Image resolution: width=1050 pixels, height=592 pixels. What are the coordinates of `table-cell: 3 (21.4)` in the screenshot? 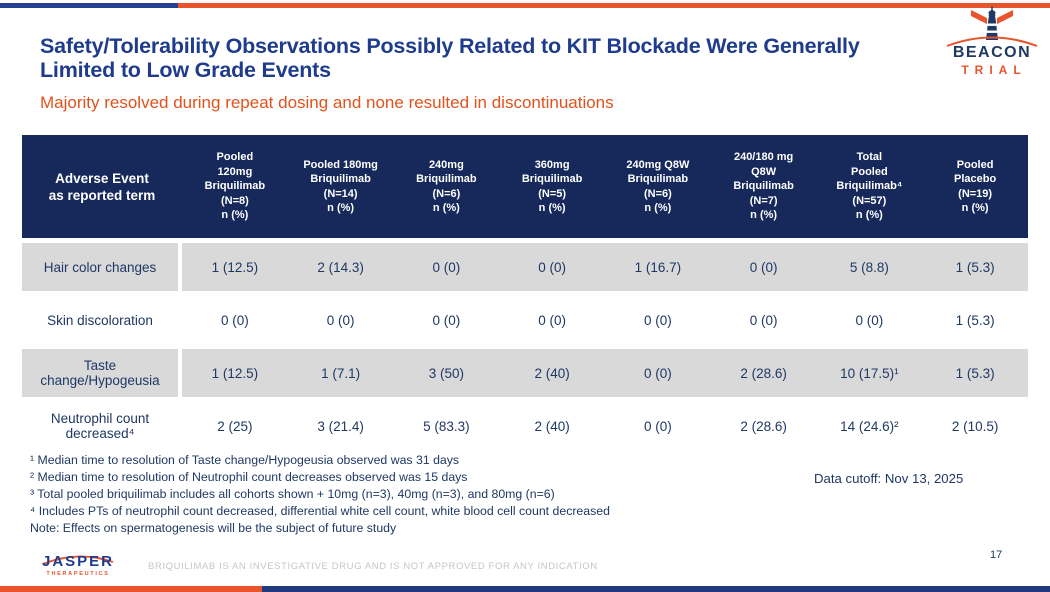 It's located at (340, 426).